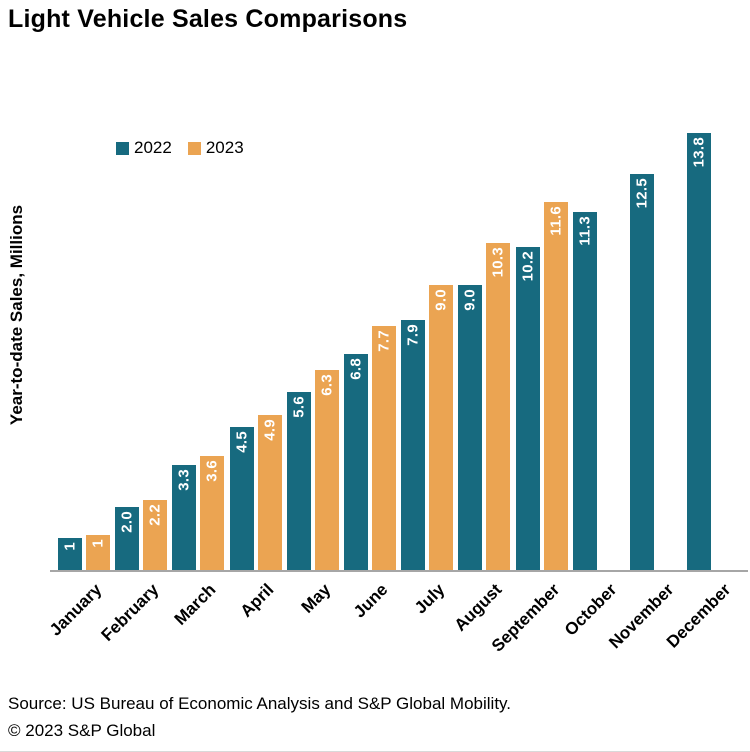 This screenshot has height=752, width=750. What do you see at coordinates (242, 442) in the screenshot?
I see `bar-value-label: 4.5` at bounding box center [242, 442].